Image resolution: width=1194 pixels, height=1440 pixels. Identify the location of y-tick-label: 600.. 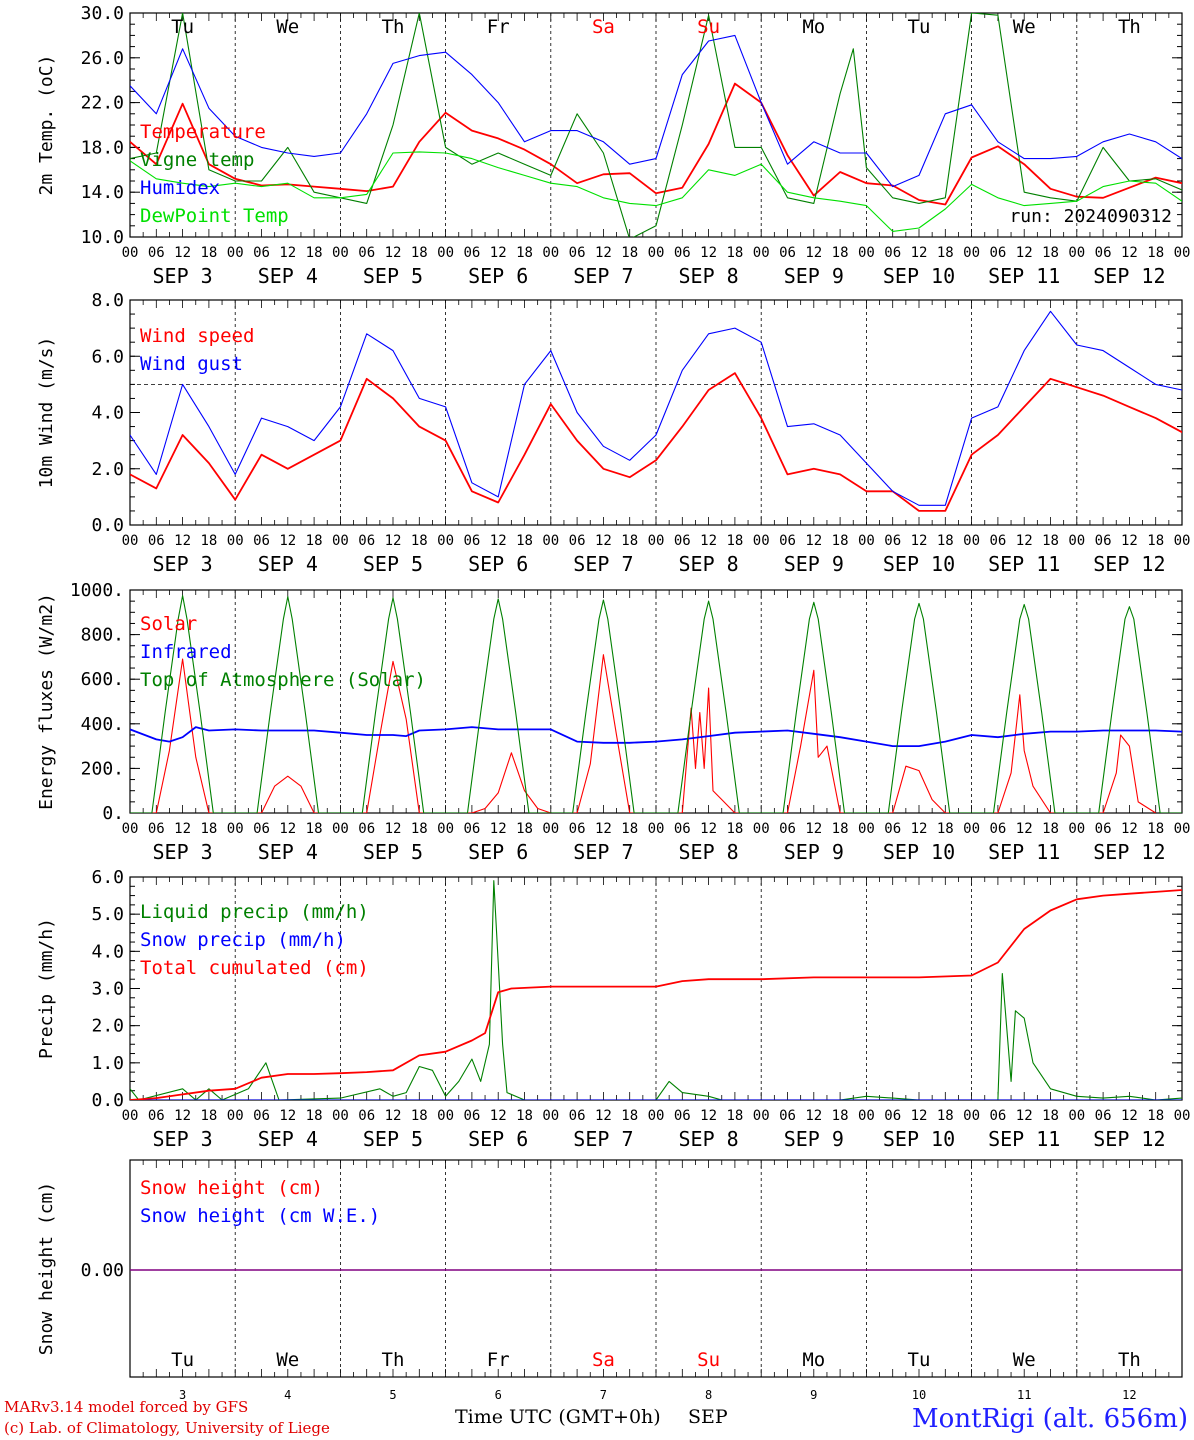
(102, 679).